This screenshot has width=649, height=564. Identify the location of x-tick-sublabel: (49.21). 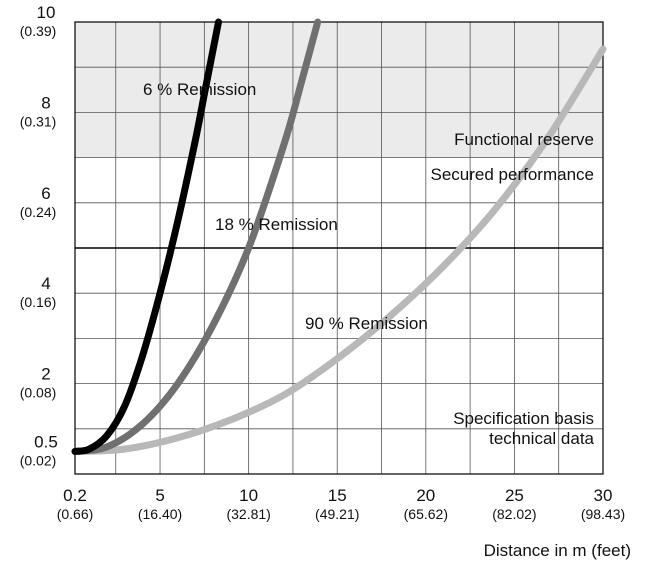
(337, 514).